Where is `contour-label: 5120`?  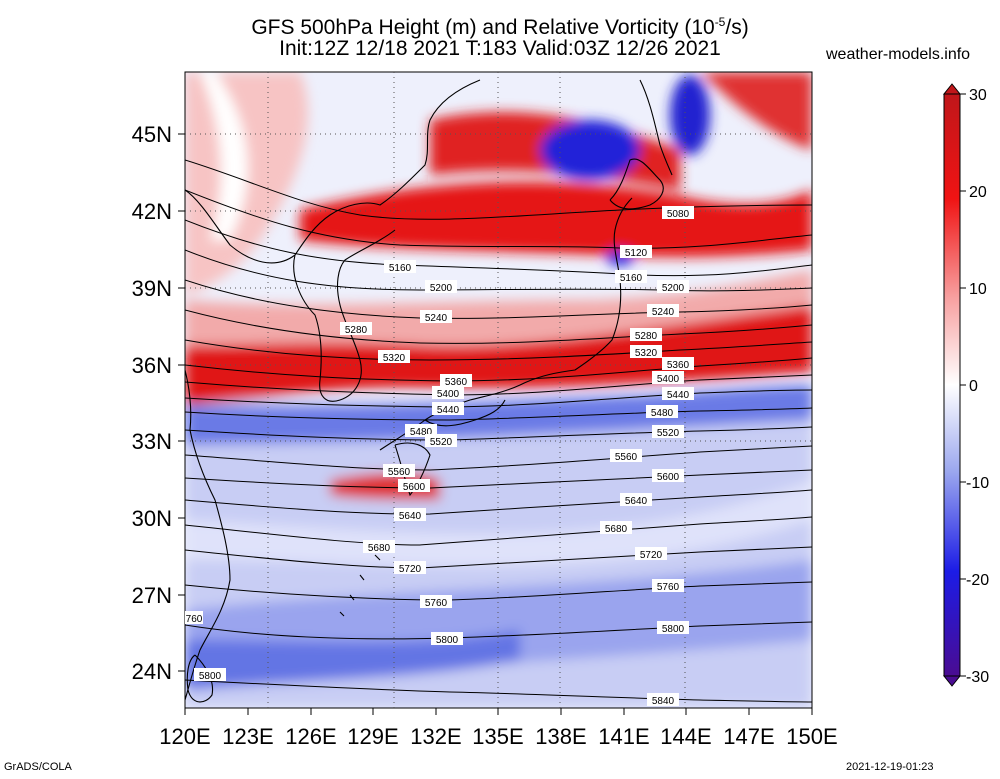 contour-label: 5120 is located at coordinates (636, 252).